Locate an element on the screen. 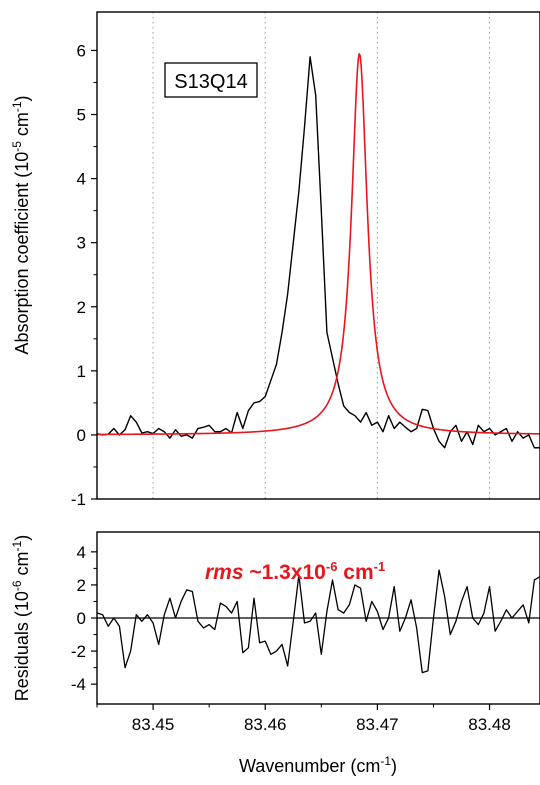 This screenshot has width=540, height=785. top-y-tick-label-1: 0 is located at coordinates (81, 435).